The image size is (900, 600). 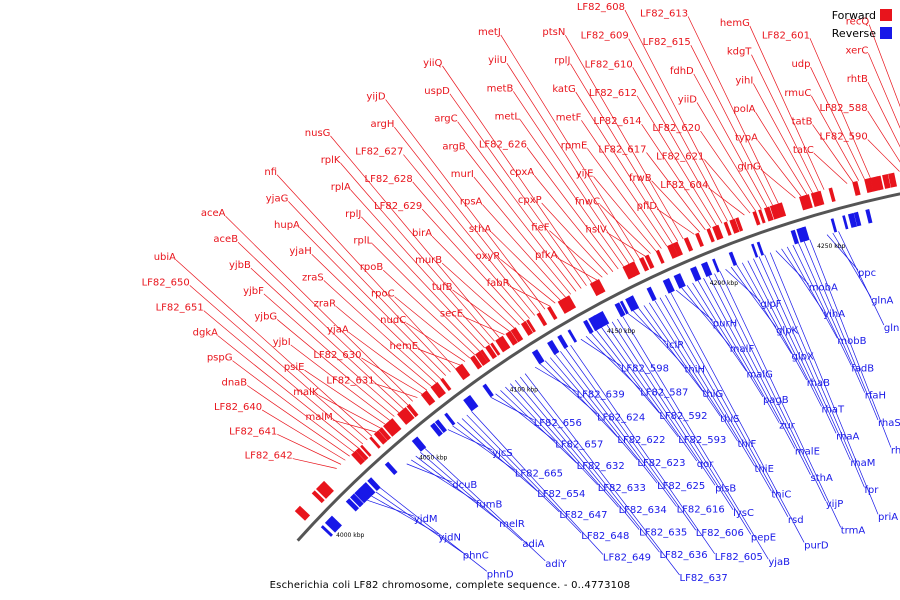 I want to click on reverse-gene-label: LF82_657, so click(x=579, y=444).